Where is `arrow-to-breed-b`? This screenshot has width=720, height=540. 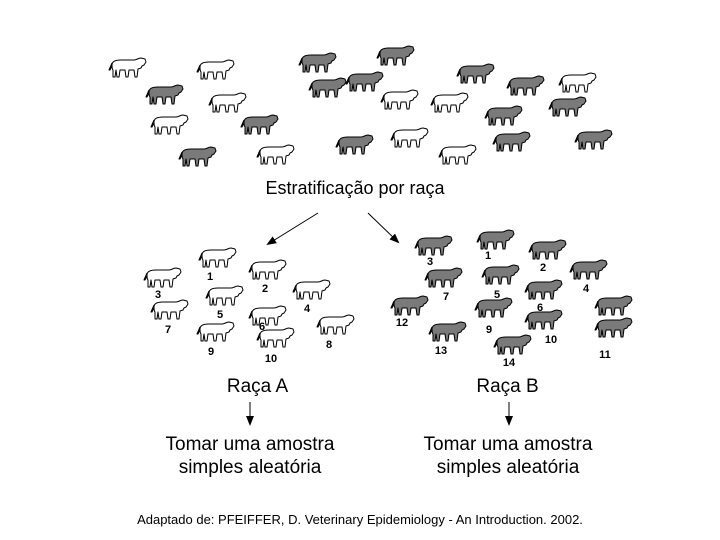 arrow-to-breed-b is located at coordinates (383, 228).